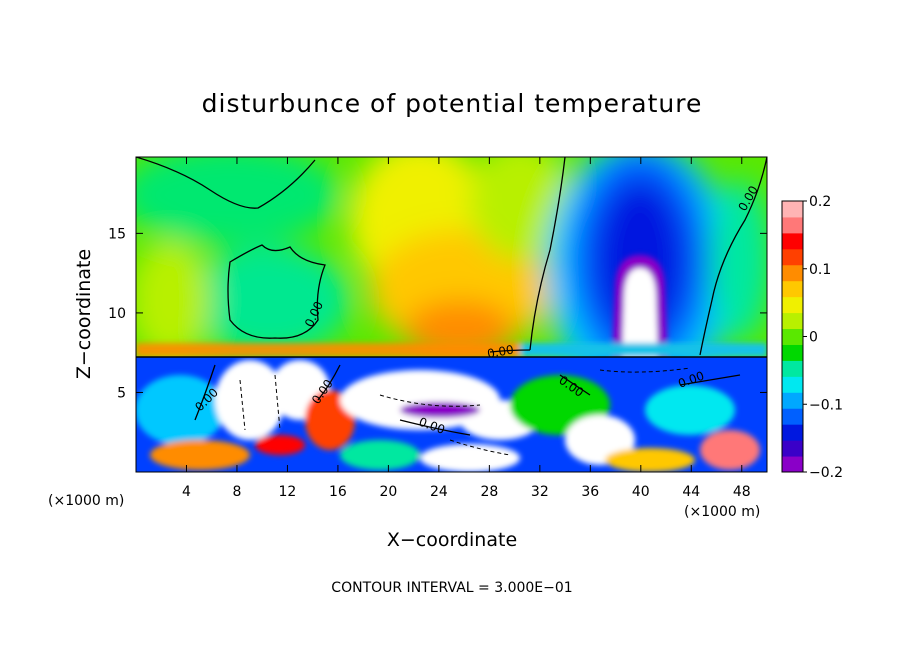  Describe the element at coordinates (826, 405) in the screenshot. I see `colorbar-tick-label: −0.1` at that location.